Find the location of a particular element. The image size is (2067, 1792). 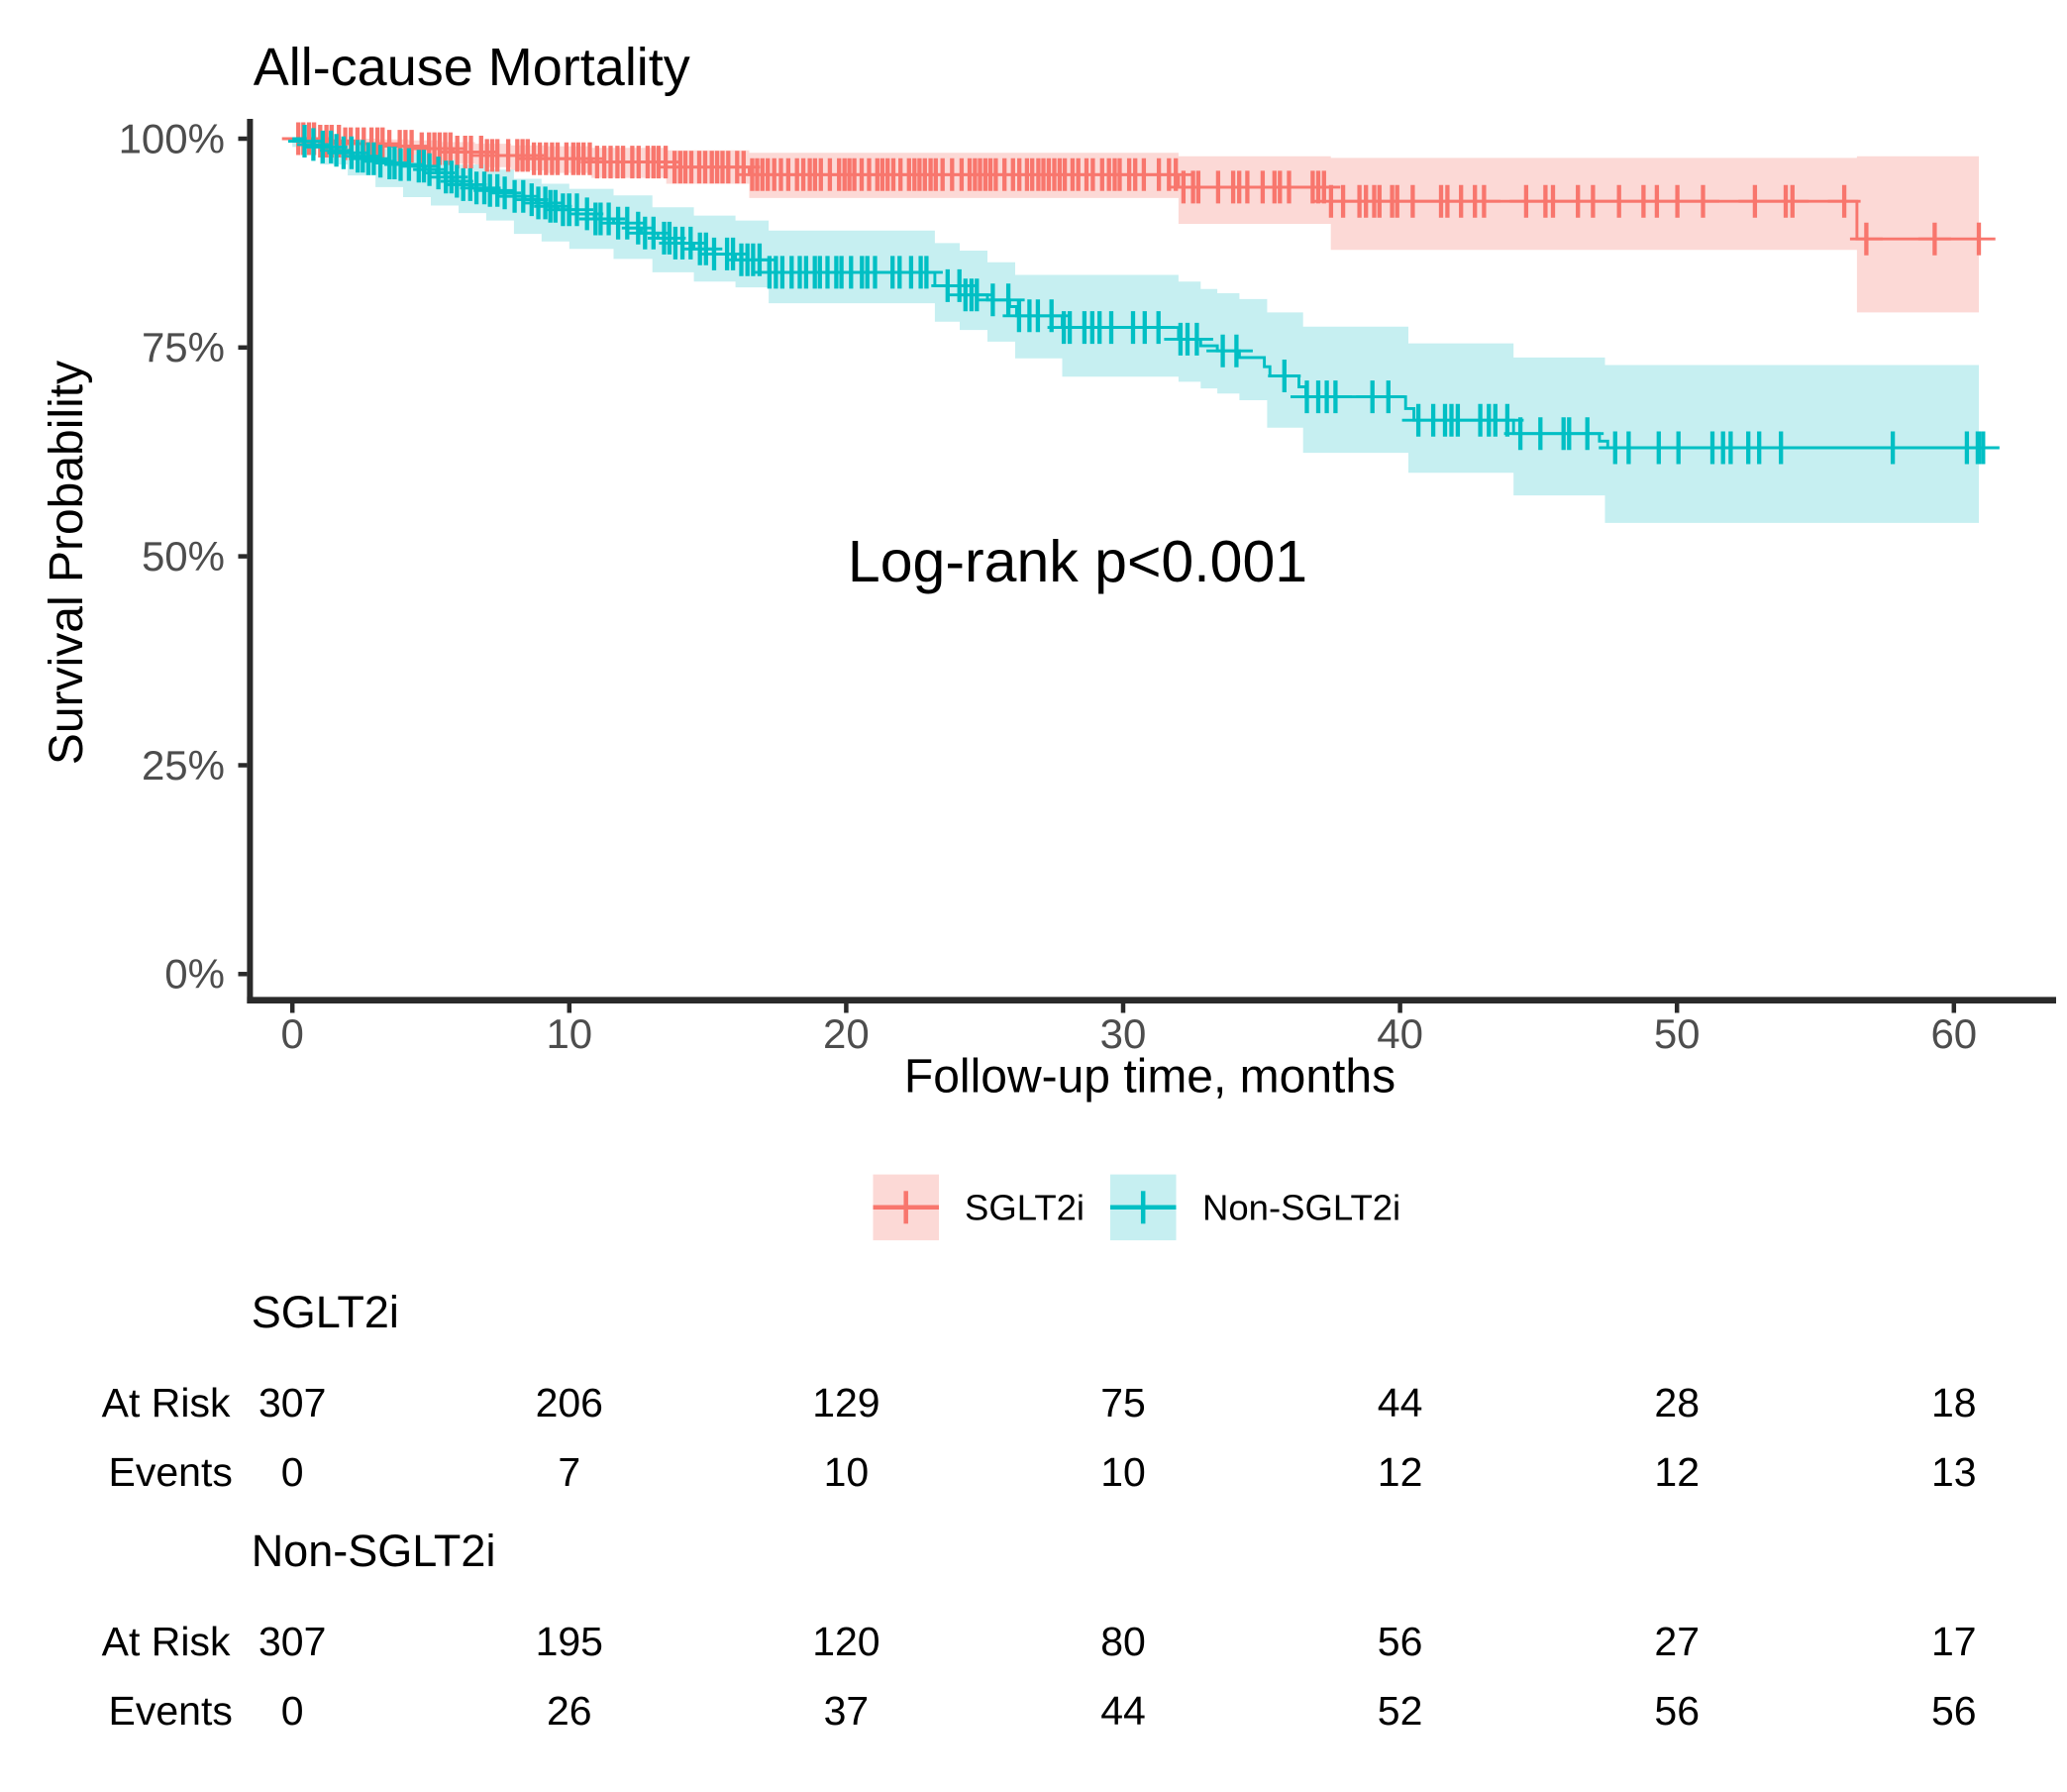

svg-text: 100% is located at coordinates (172, 138).